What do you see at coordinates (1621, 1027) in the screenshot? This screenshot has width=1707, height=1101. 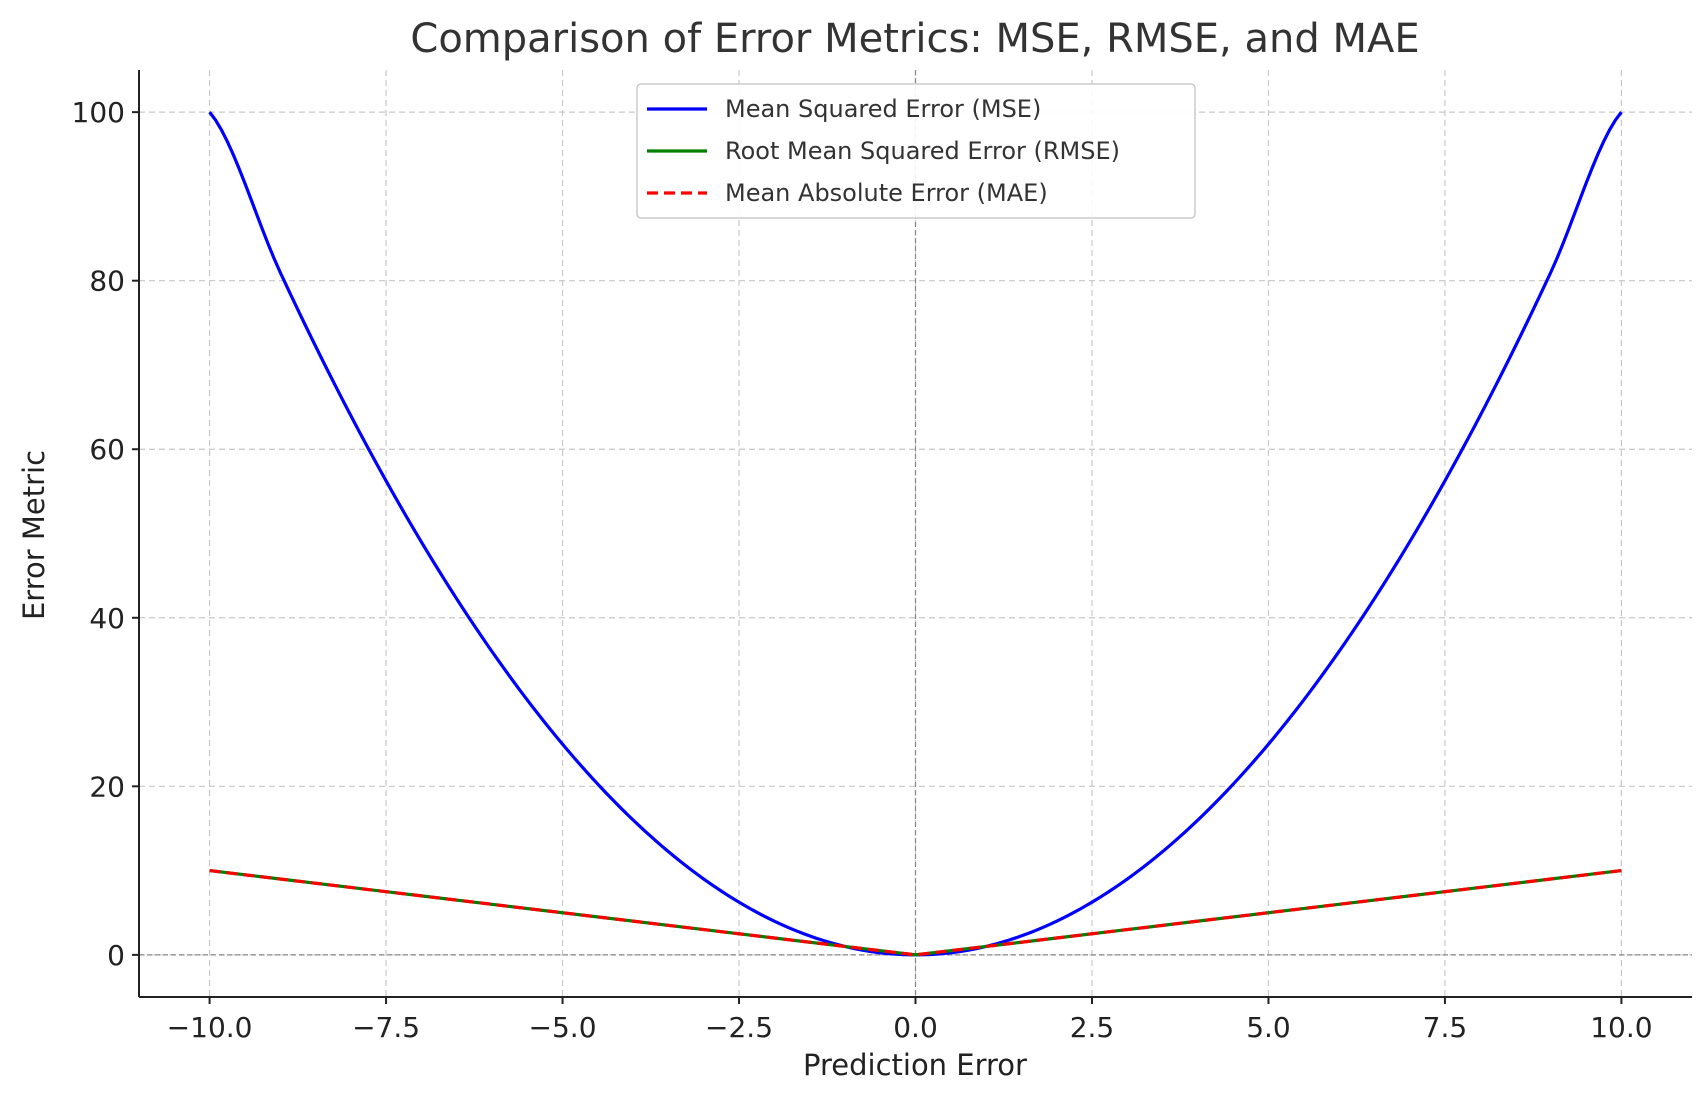 I see `x-tick-label: 10.0` at bounding box center [1621, 1027].